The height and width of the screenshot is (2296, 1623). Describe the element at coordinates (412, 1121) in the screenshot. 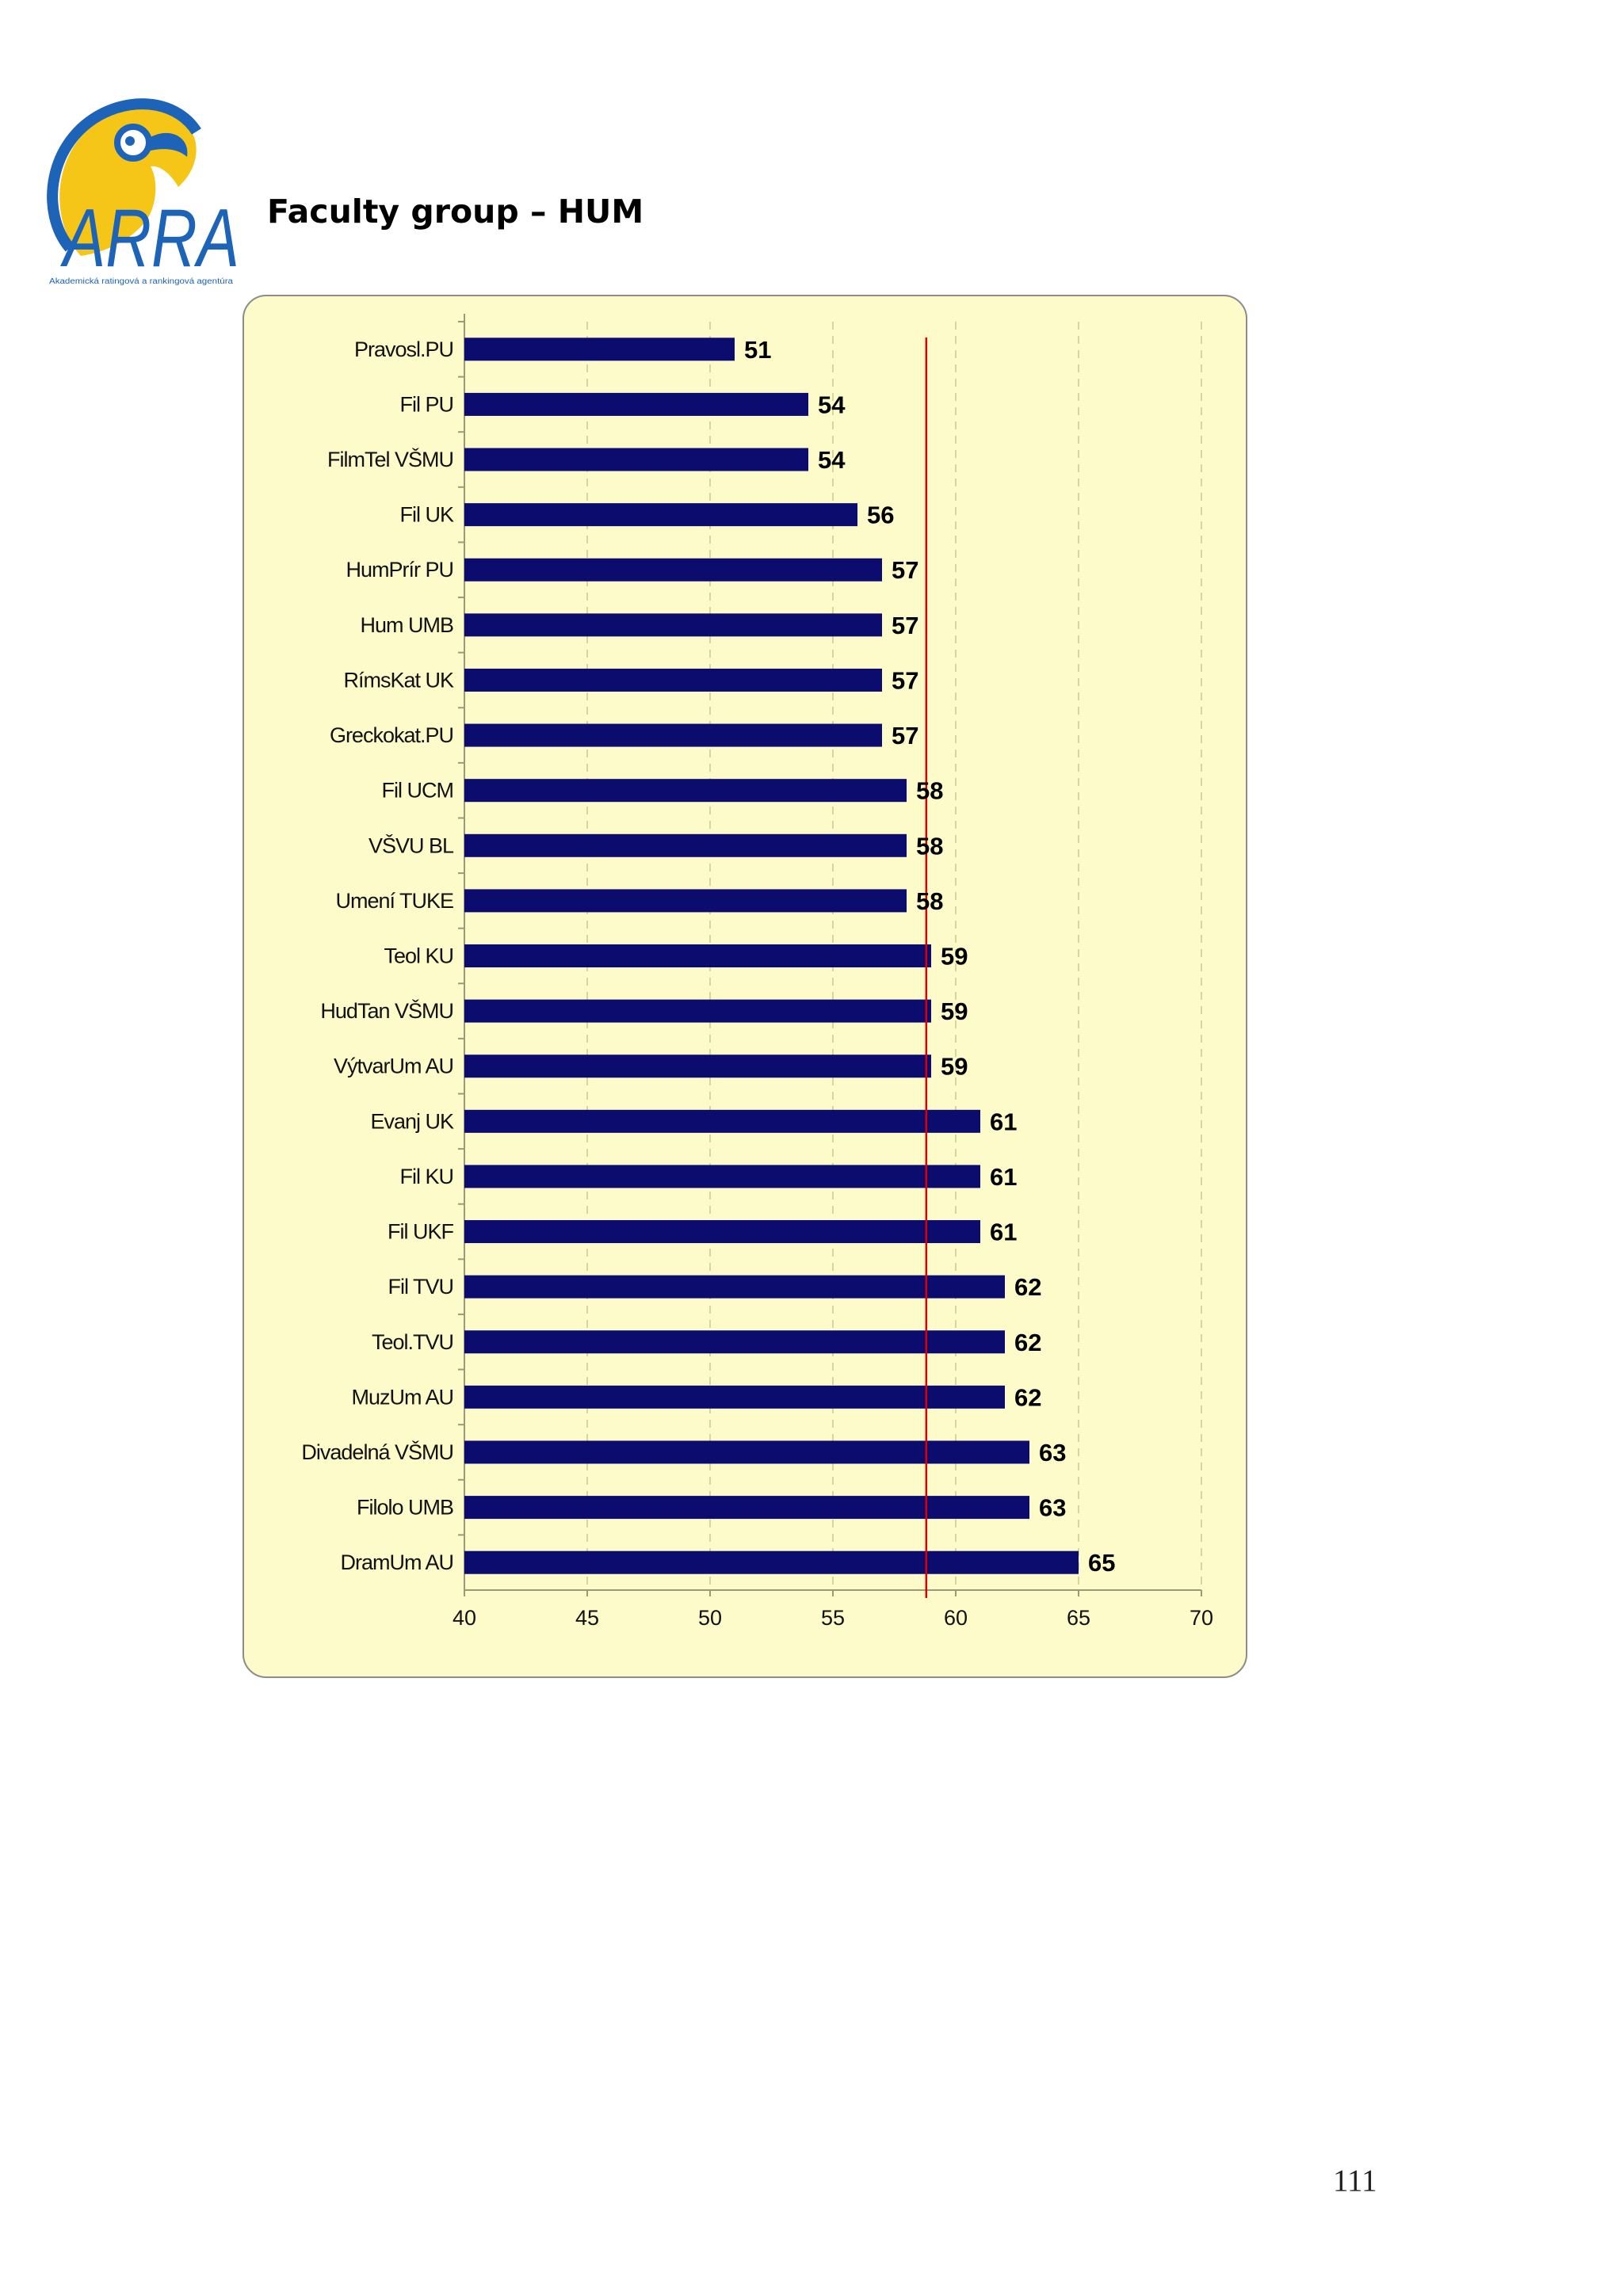

I see `category-label: Evanj UK` at that location.